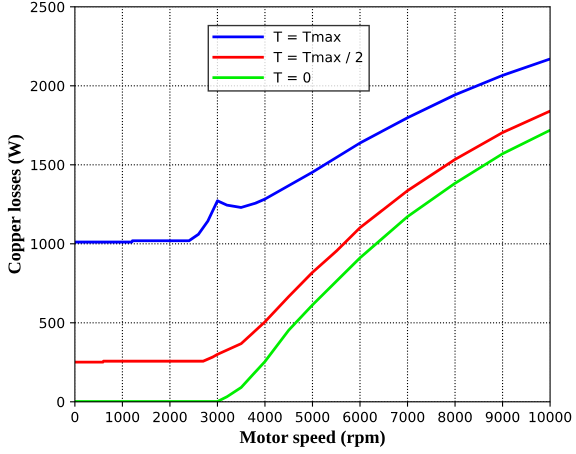 The image size is (576, 454). Describe the element at coordinates (170, 417) in the screenshot. I see `x-tick-label: 2000` at that location.